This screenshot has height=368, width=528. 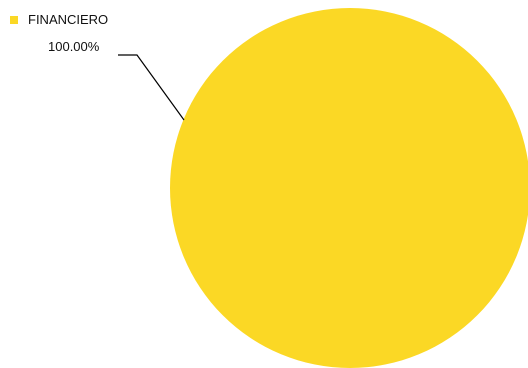 What do you see at coordinates (74, 46) in the screenshot?
I see `data-label: 100.00%` at bounding box center [74, 46].